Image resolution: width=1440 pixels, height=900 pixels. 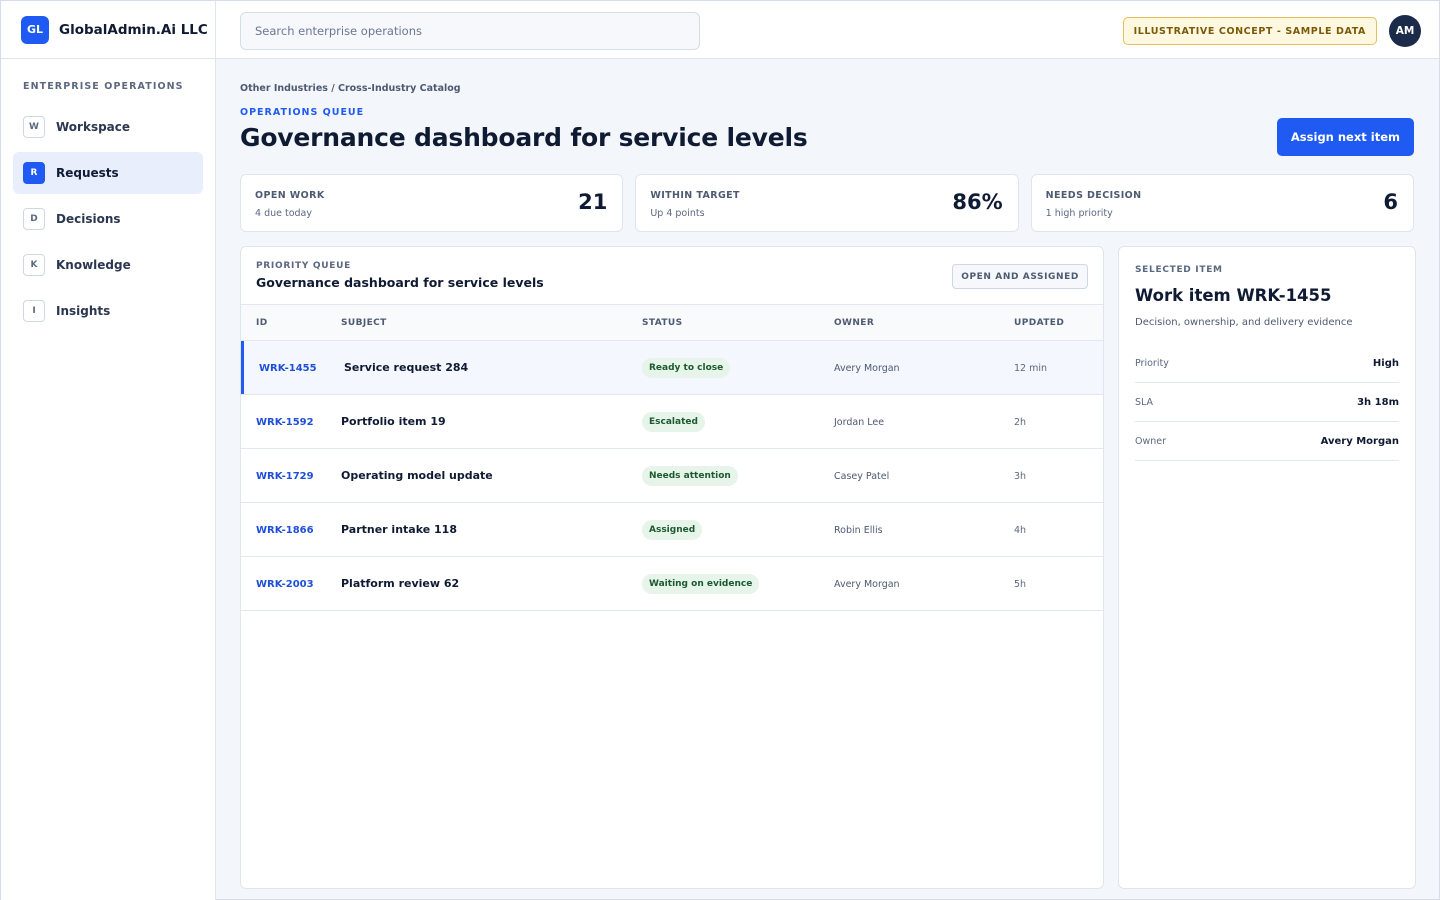 What do you see at coordinates (1249, 31) in the screenshot?
I see `sample-data-badge: ILLUSTRATIVE CONCEPT - SAMPLE DATA` at bounding box center [1249, 31].